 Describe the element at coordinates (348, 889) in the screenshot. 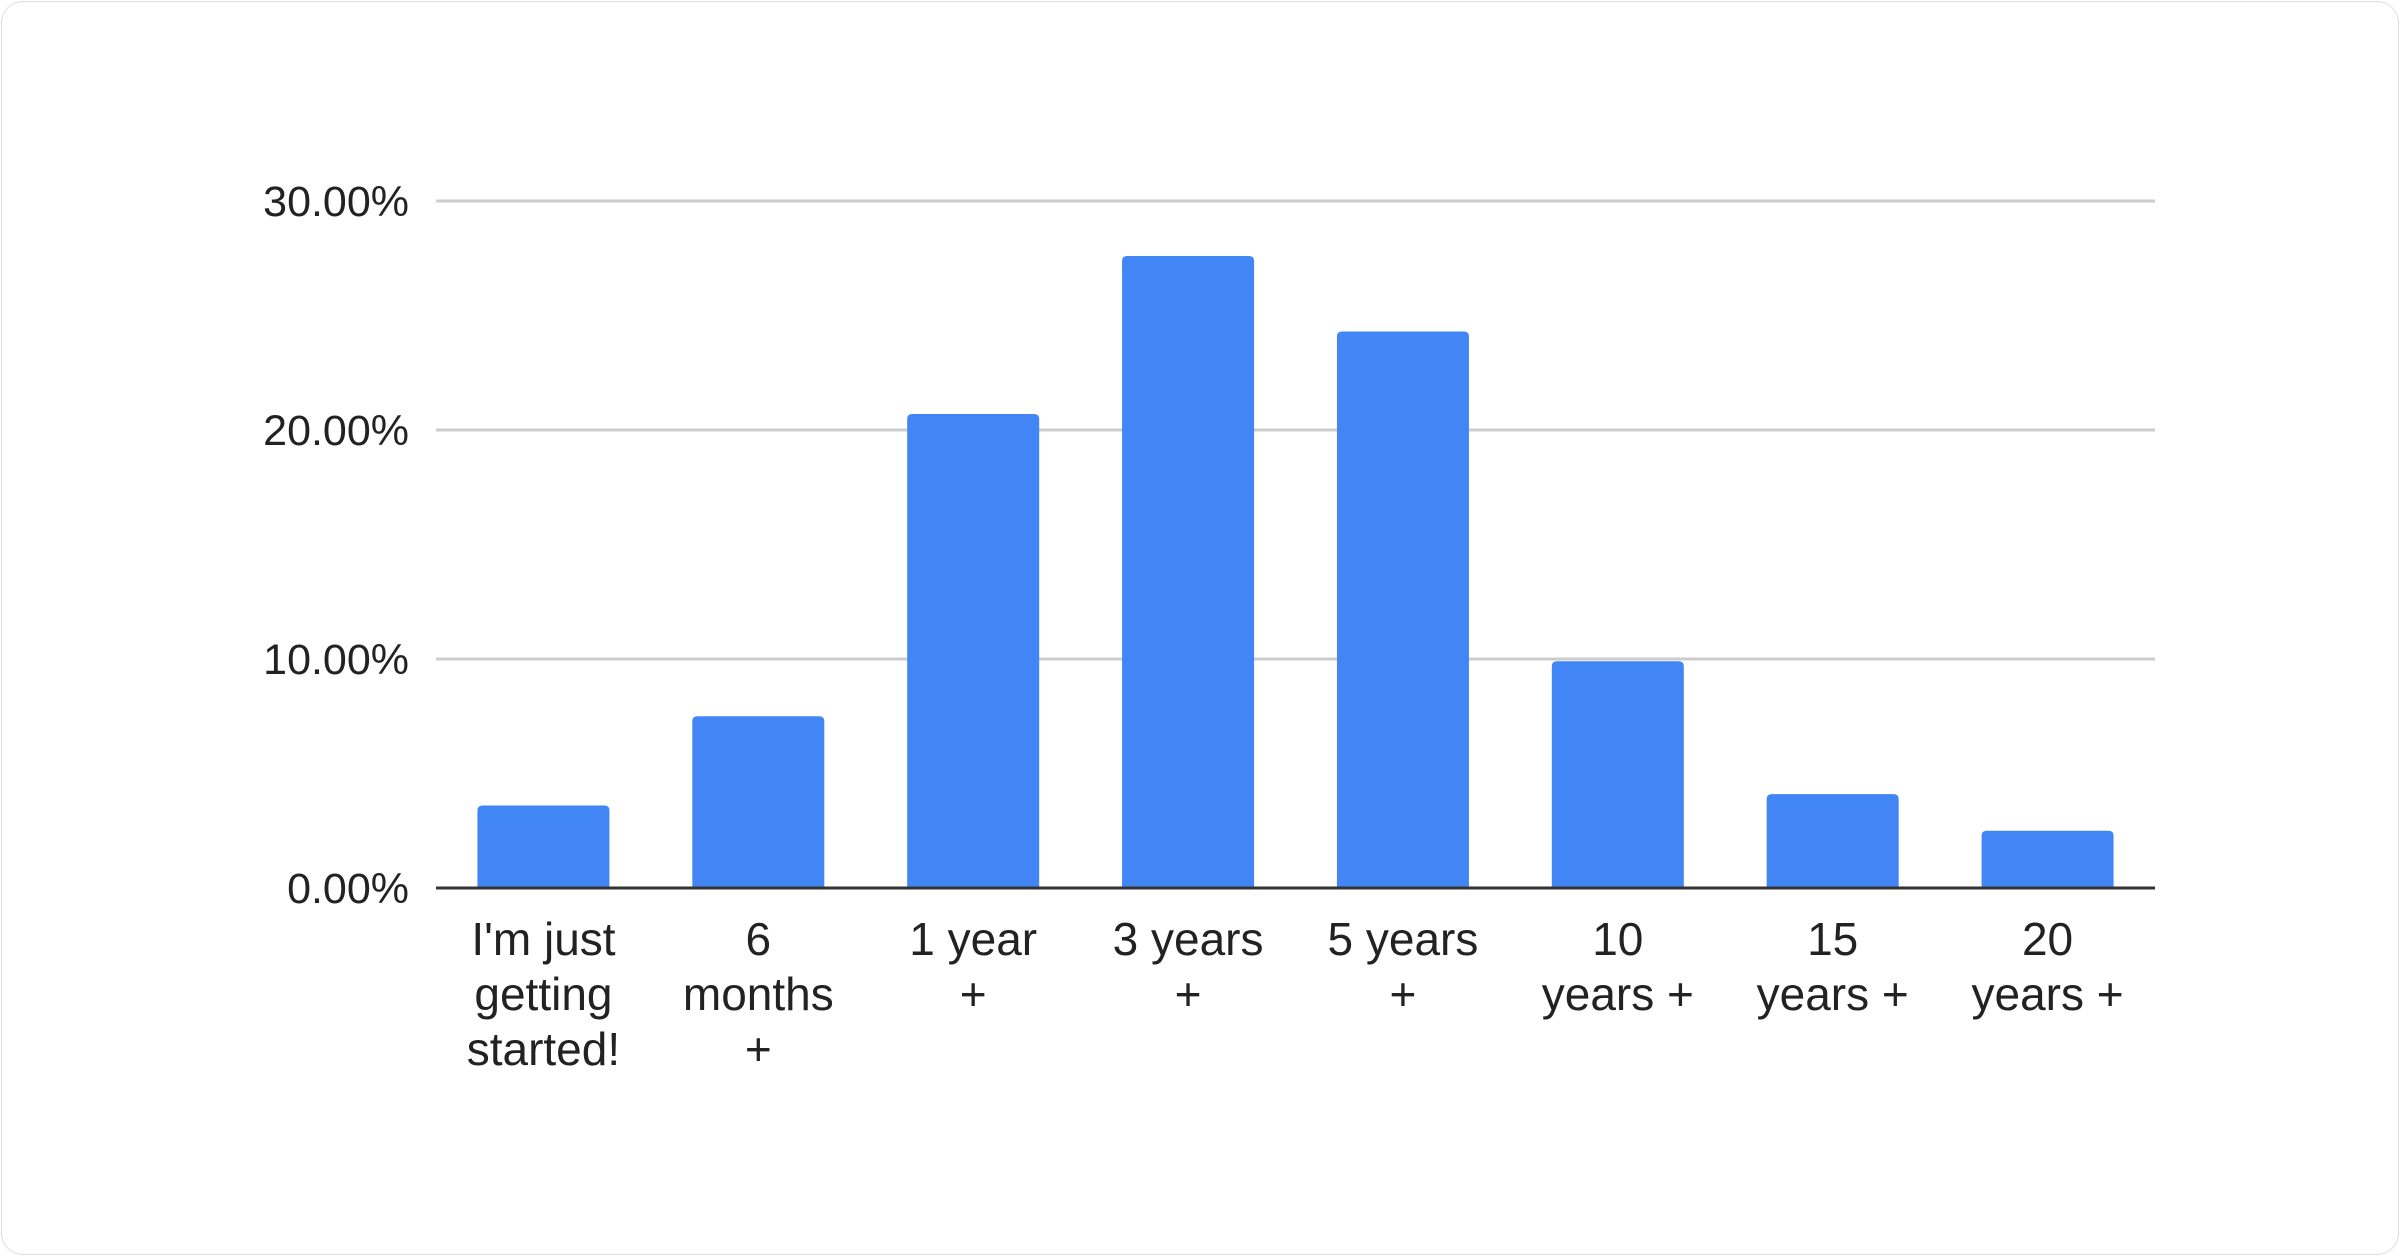

I see `y-tick-label: 0.00%` at that location.